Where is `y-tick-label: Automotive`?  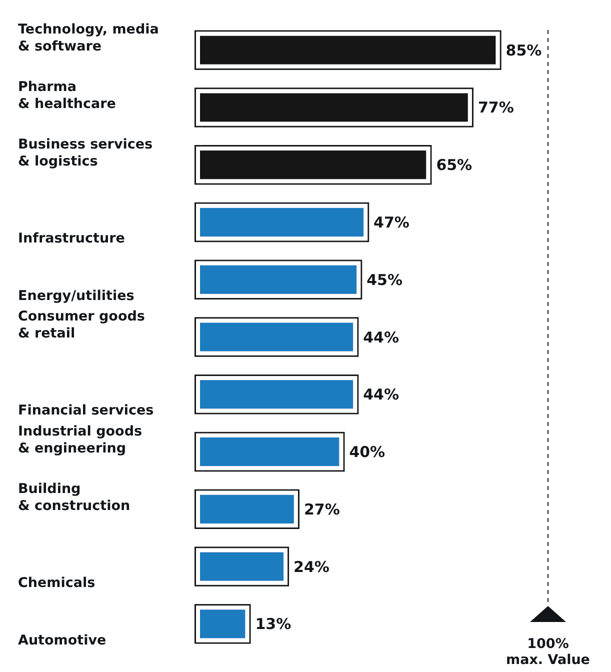
y-tick-label: Automotive is located at coordinates (62, 640).